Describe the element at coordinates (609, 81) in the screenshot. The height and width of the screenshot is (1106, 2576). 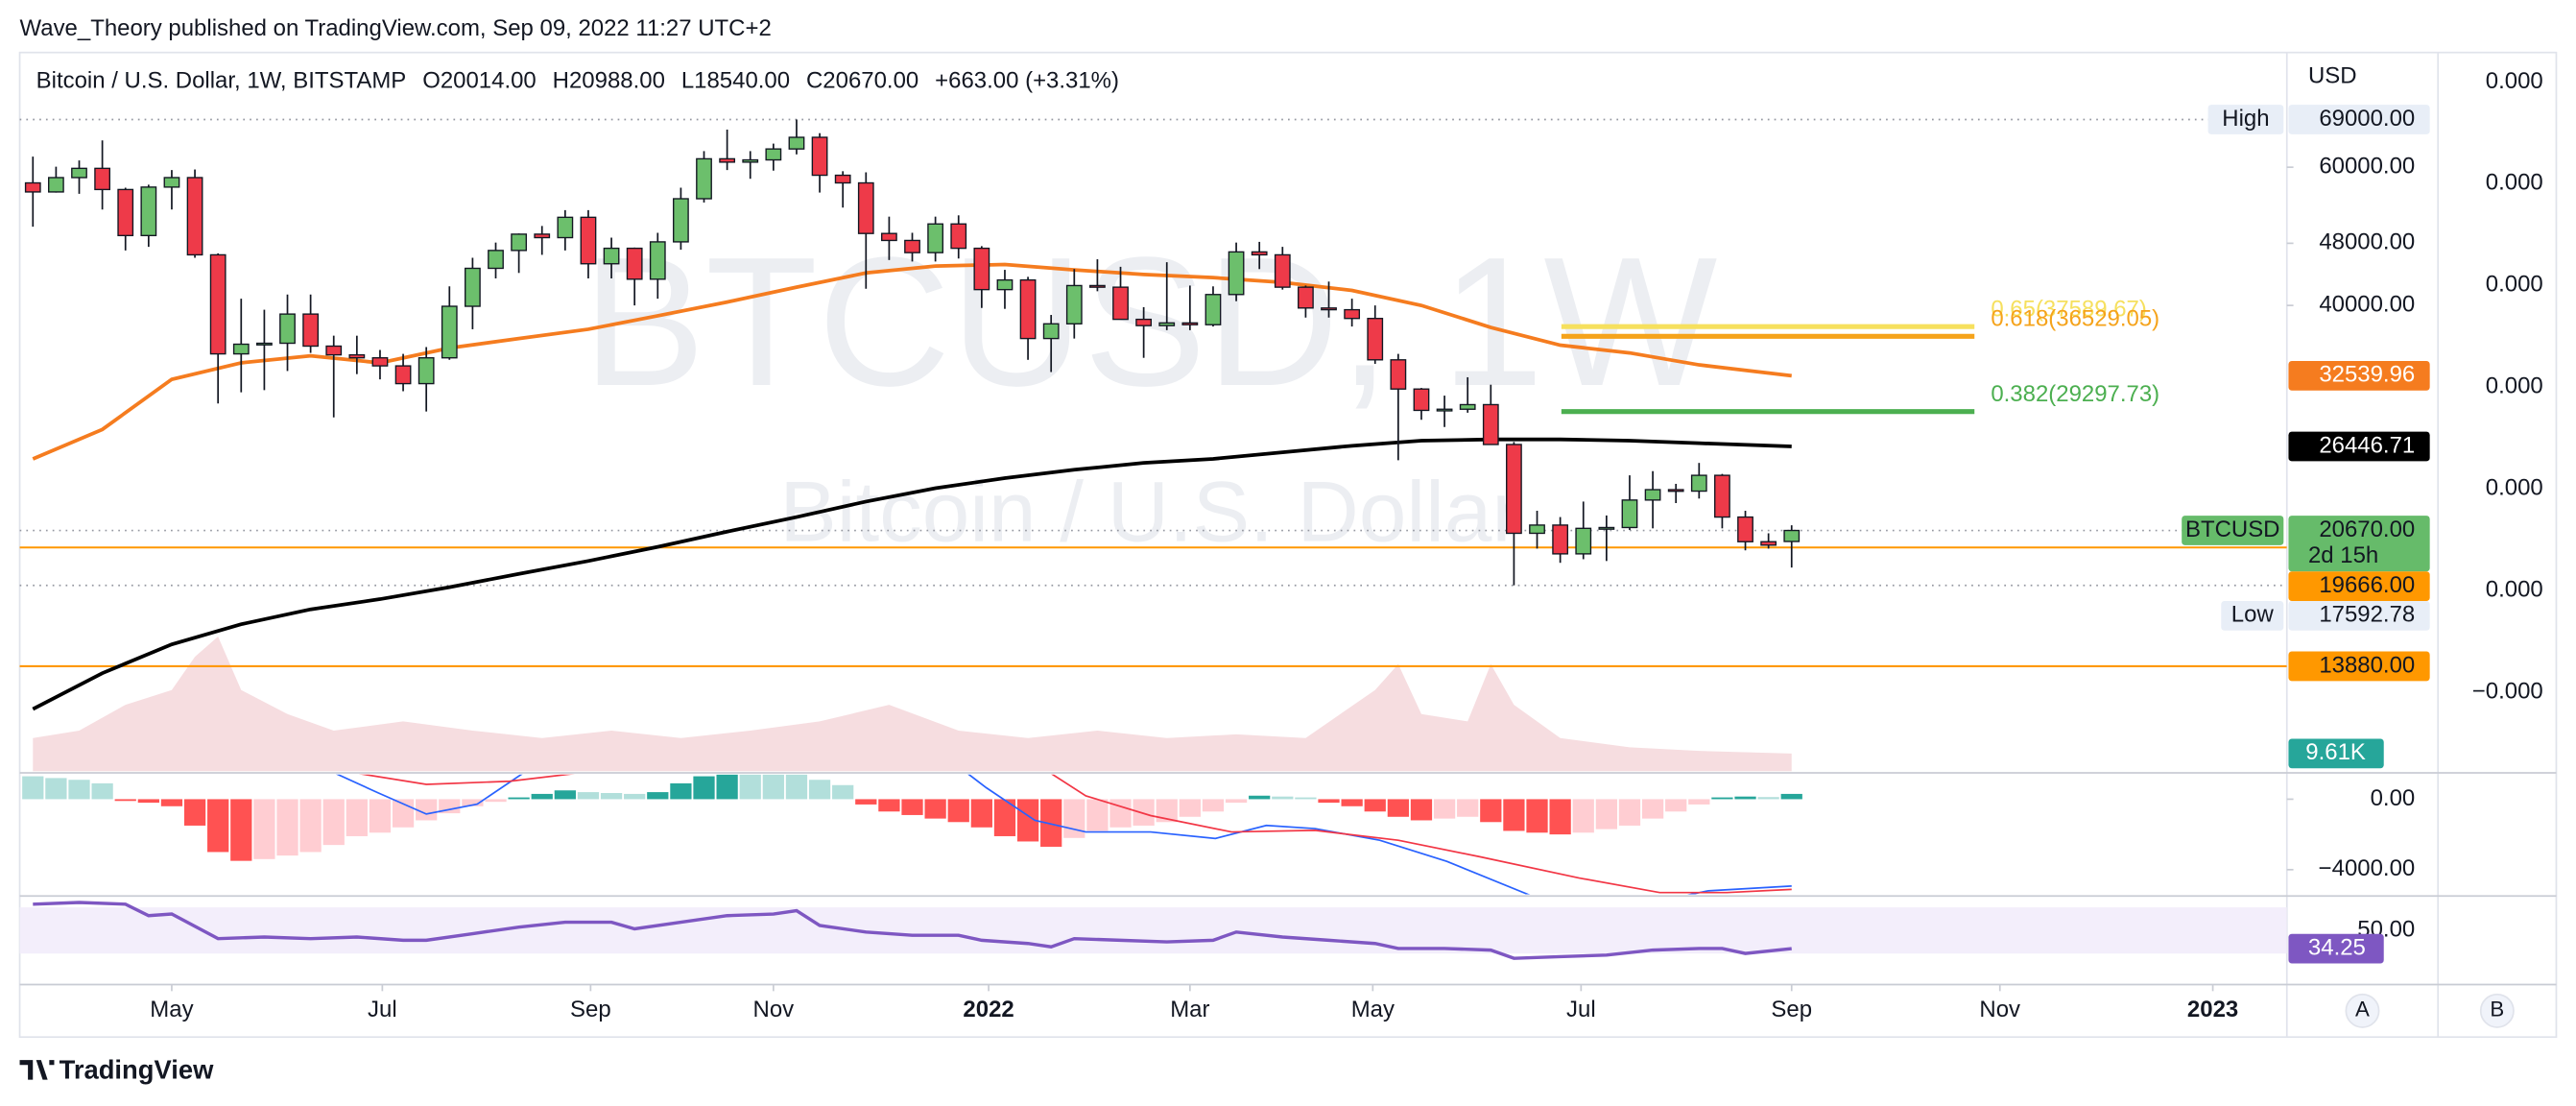
I see `ohlc-high: H20988.00` at that location.